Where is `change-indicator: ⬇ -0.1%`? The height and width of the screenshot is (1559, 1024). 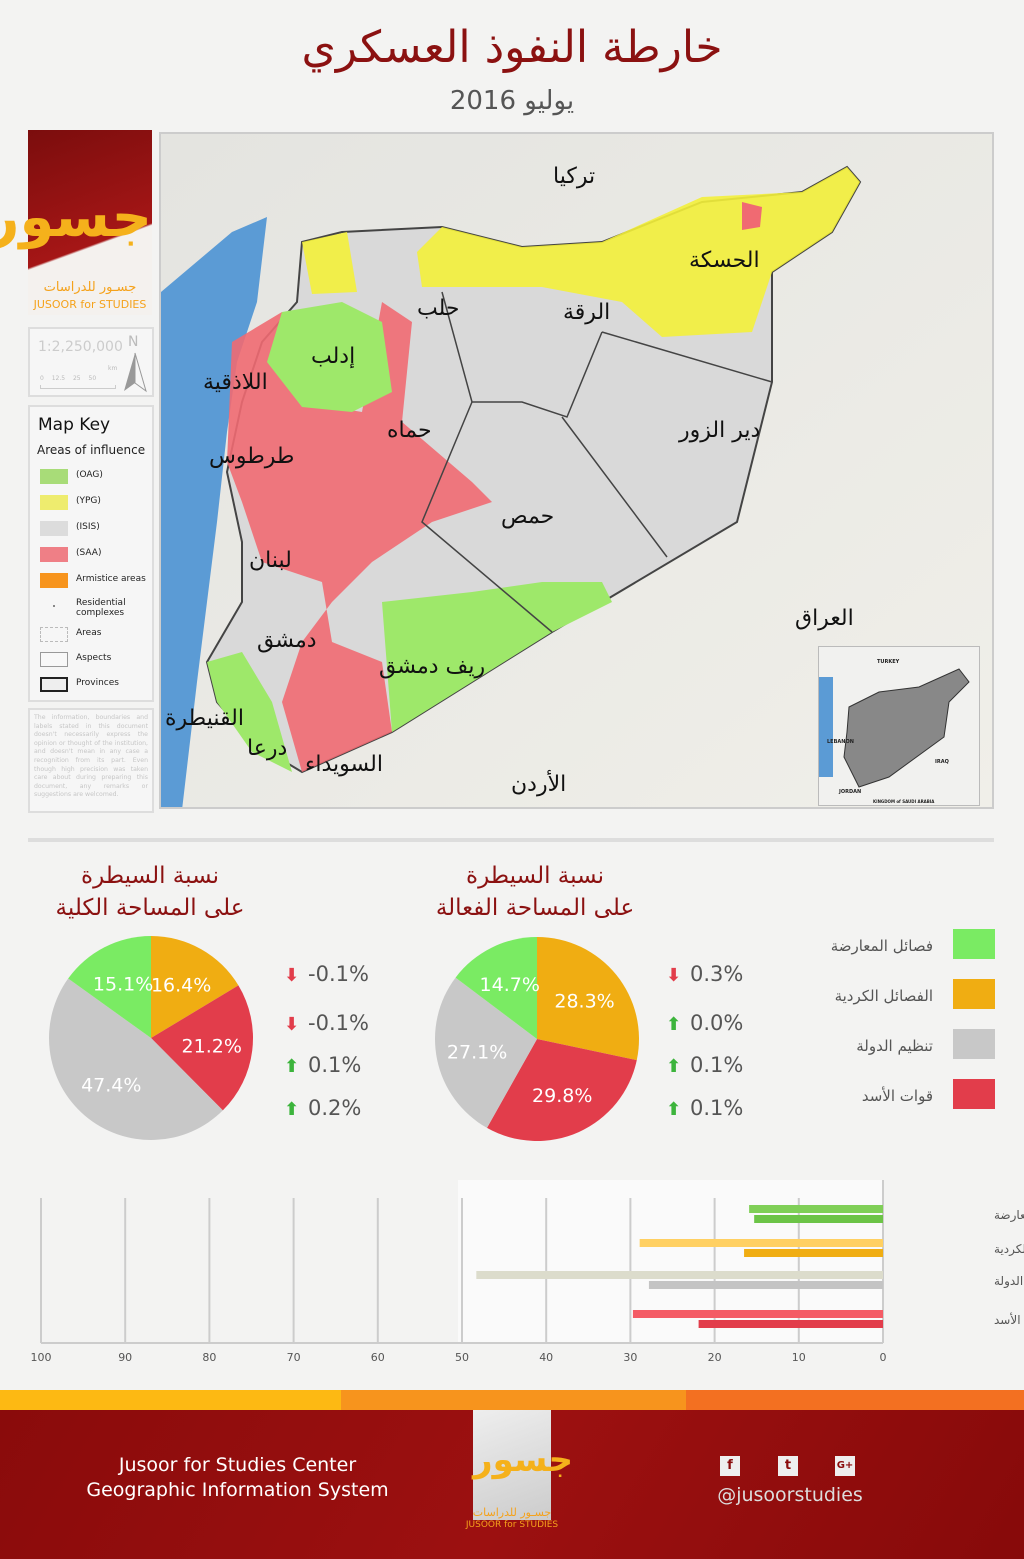 change-indicator: ⬇ -0.1% is located at coordinates (326, 974).